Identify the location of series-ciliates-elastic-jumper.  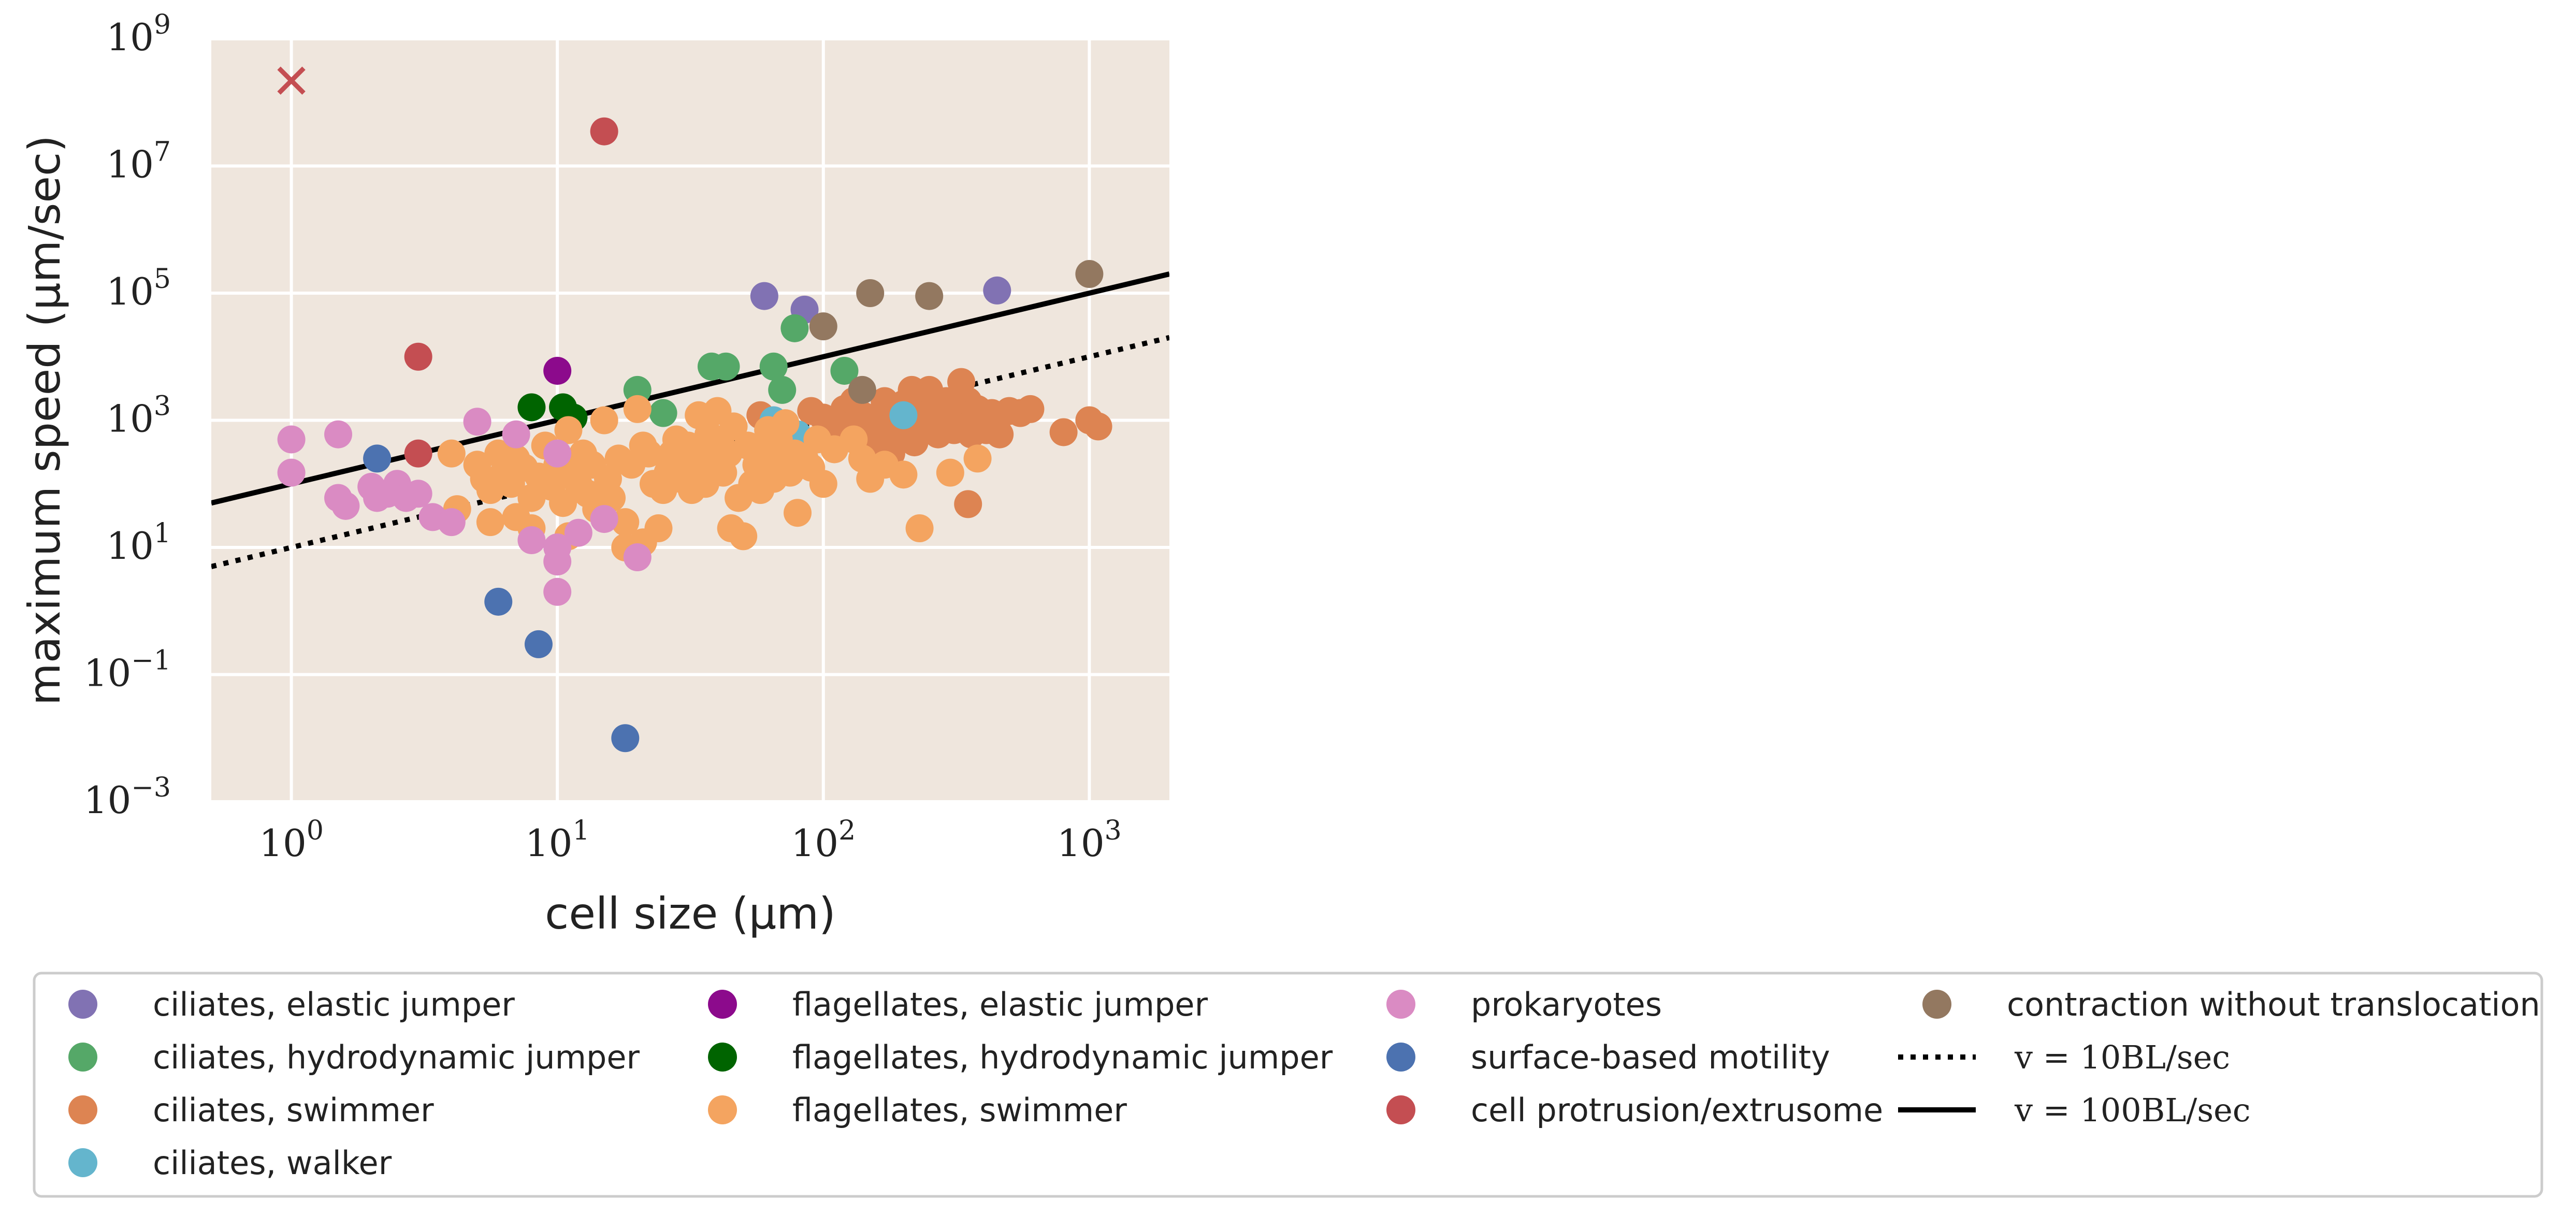
(880, 300).